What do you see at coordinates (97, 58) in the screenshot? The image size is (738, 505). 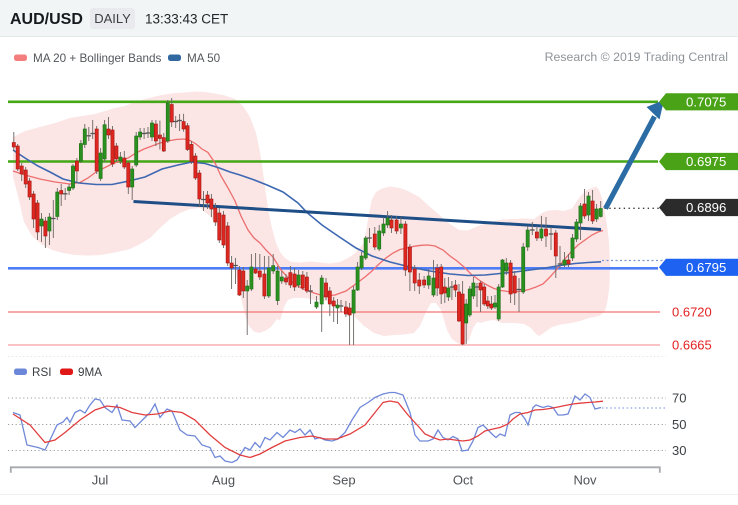 I see `svg-text: MA 20 + Bollinger Bands` at bounding box center [97, 58].